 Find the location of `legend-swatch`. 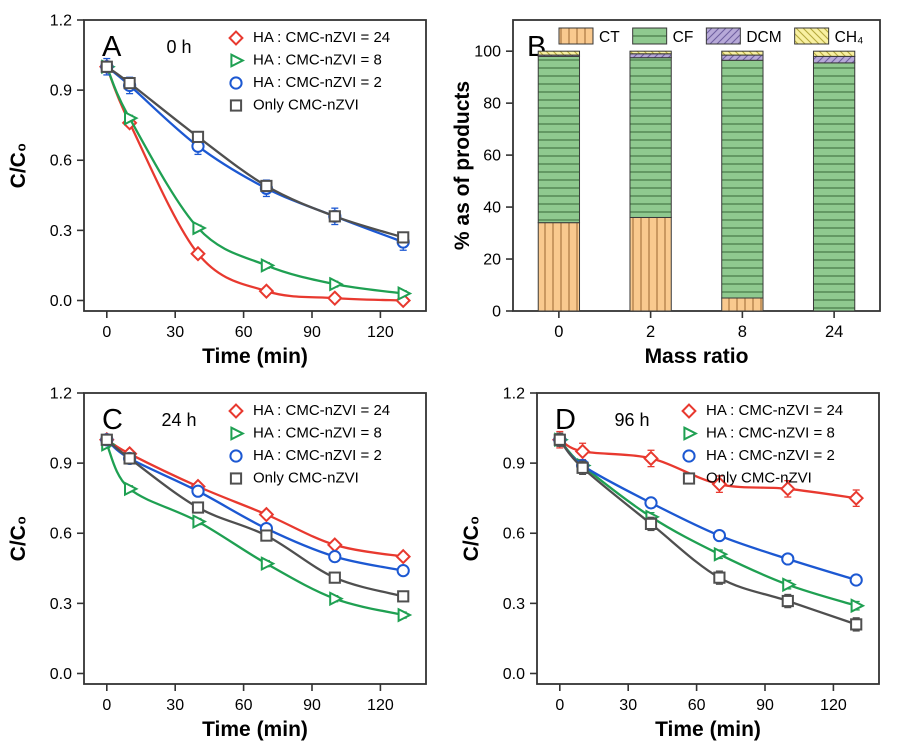

legend-swatch is located at coordinates (576, 36).